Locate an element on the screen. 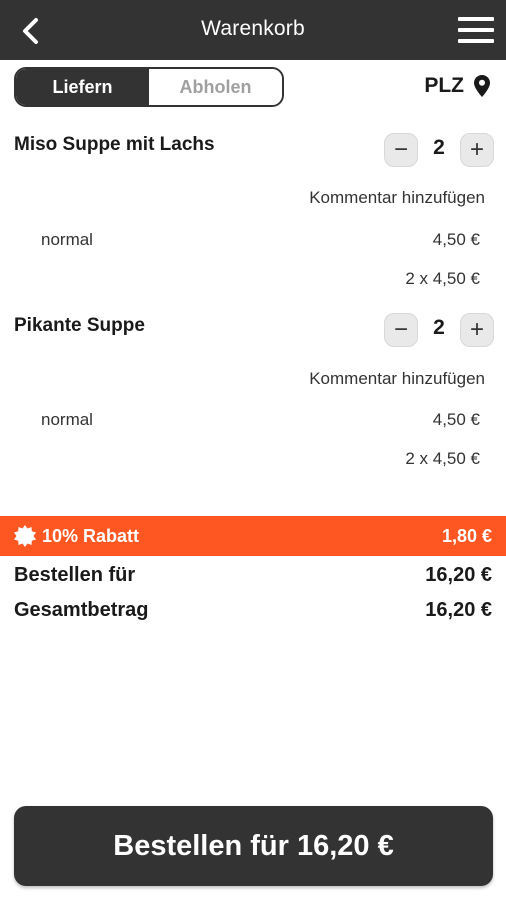 This screenshot has height=900, width=506. delivery-mode-toggle: Liefern Abholen is located at coordinates (149, 87).